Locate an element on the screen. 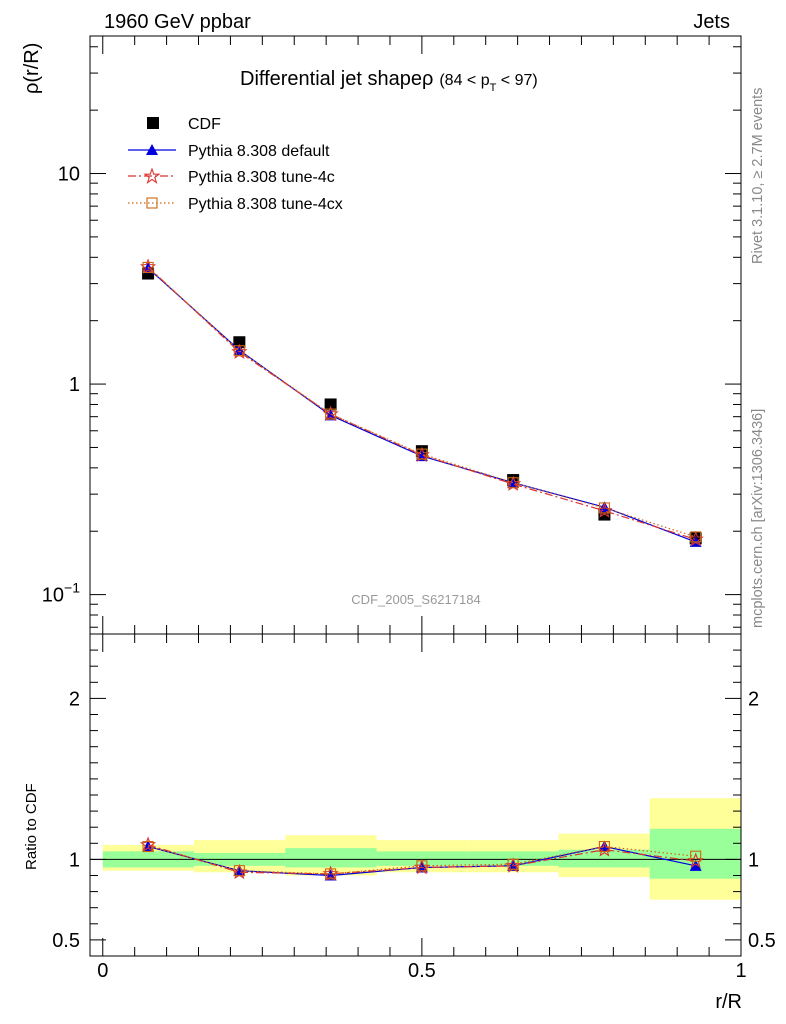 Image resolution: width=786 pixels, height=1024 pixels. legend-label: CDF is located at coordinates (204, 124).